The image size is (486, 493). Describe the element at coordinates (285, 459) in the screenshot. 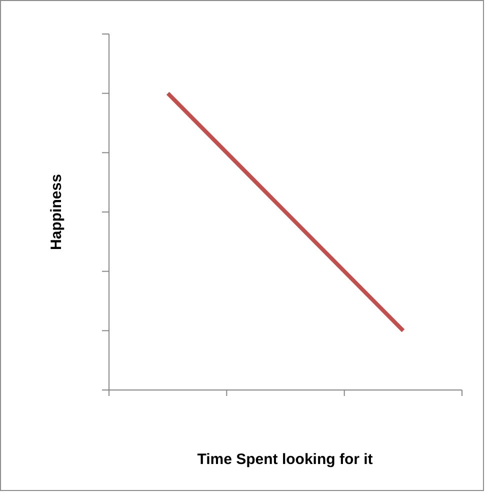

I see `x-axis-title: Time Spent looking for it` at that location.